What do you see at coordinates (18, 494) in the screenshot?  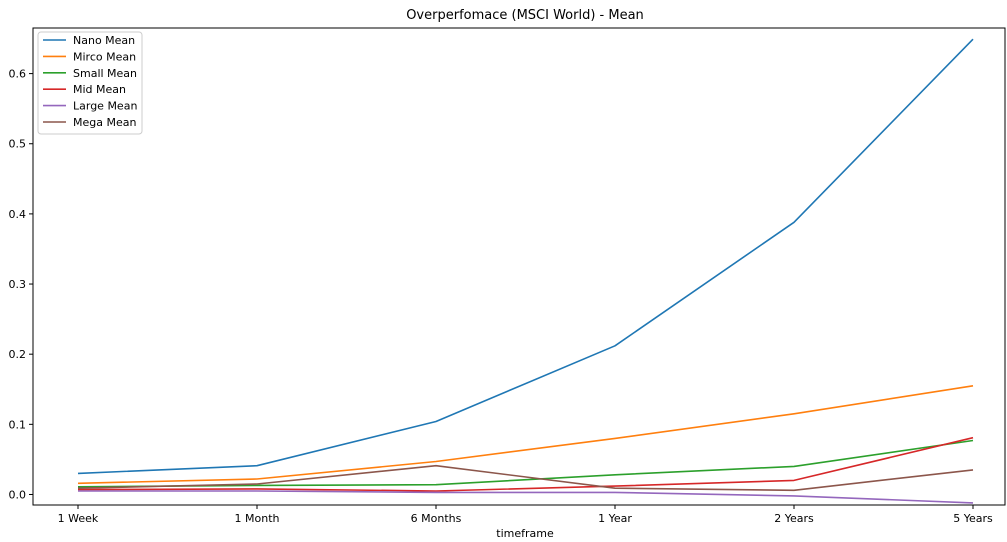 I see `y-tick-label: 0.0` at bounding box center [18, 494].